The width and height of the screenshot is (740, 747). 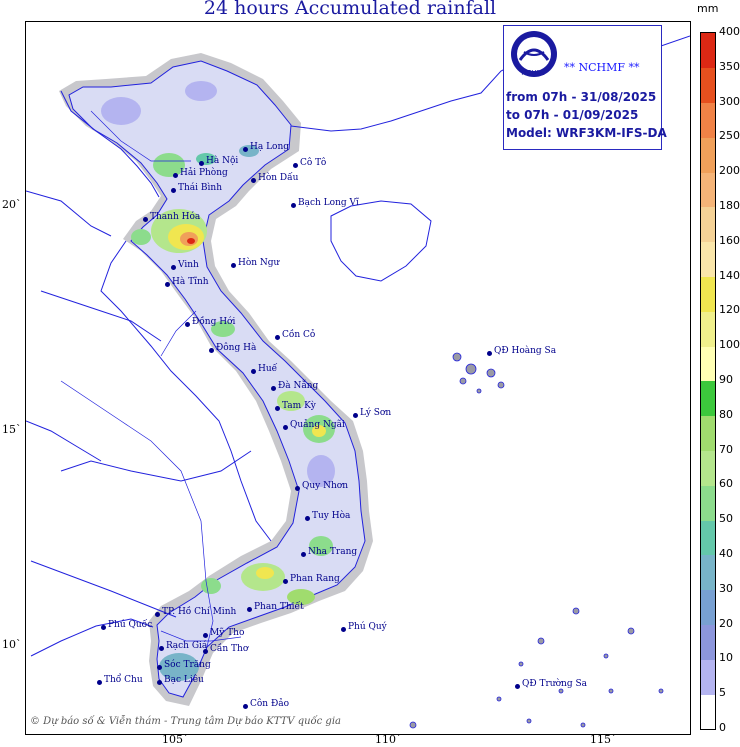 What do you see at coordinates (729, 240) in the screenshot?
I see `legend-level-label: 160` at bounding box center [729, 240].